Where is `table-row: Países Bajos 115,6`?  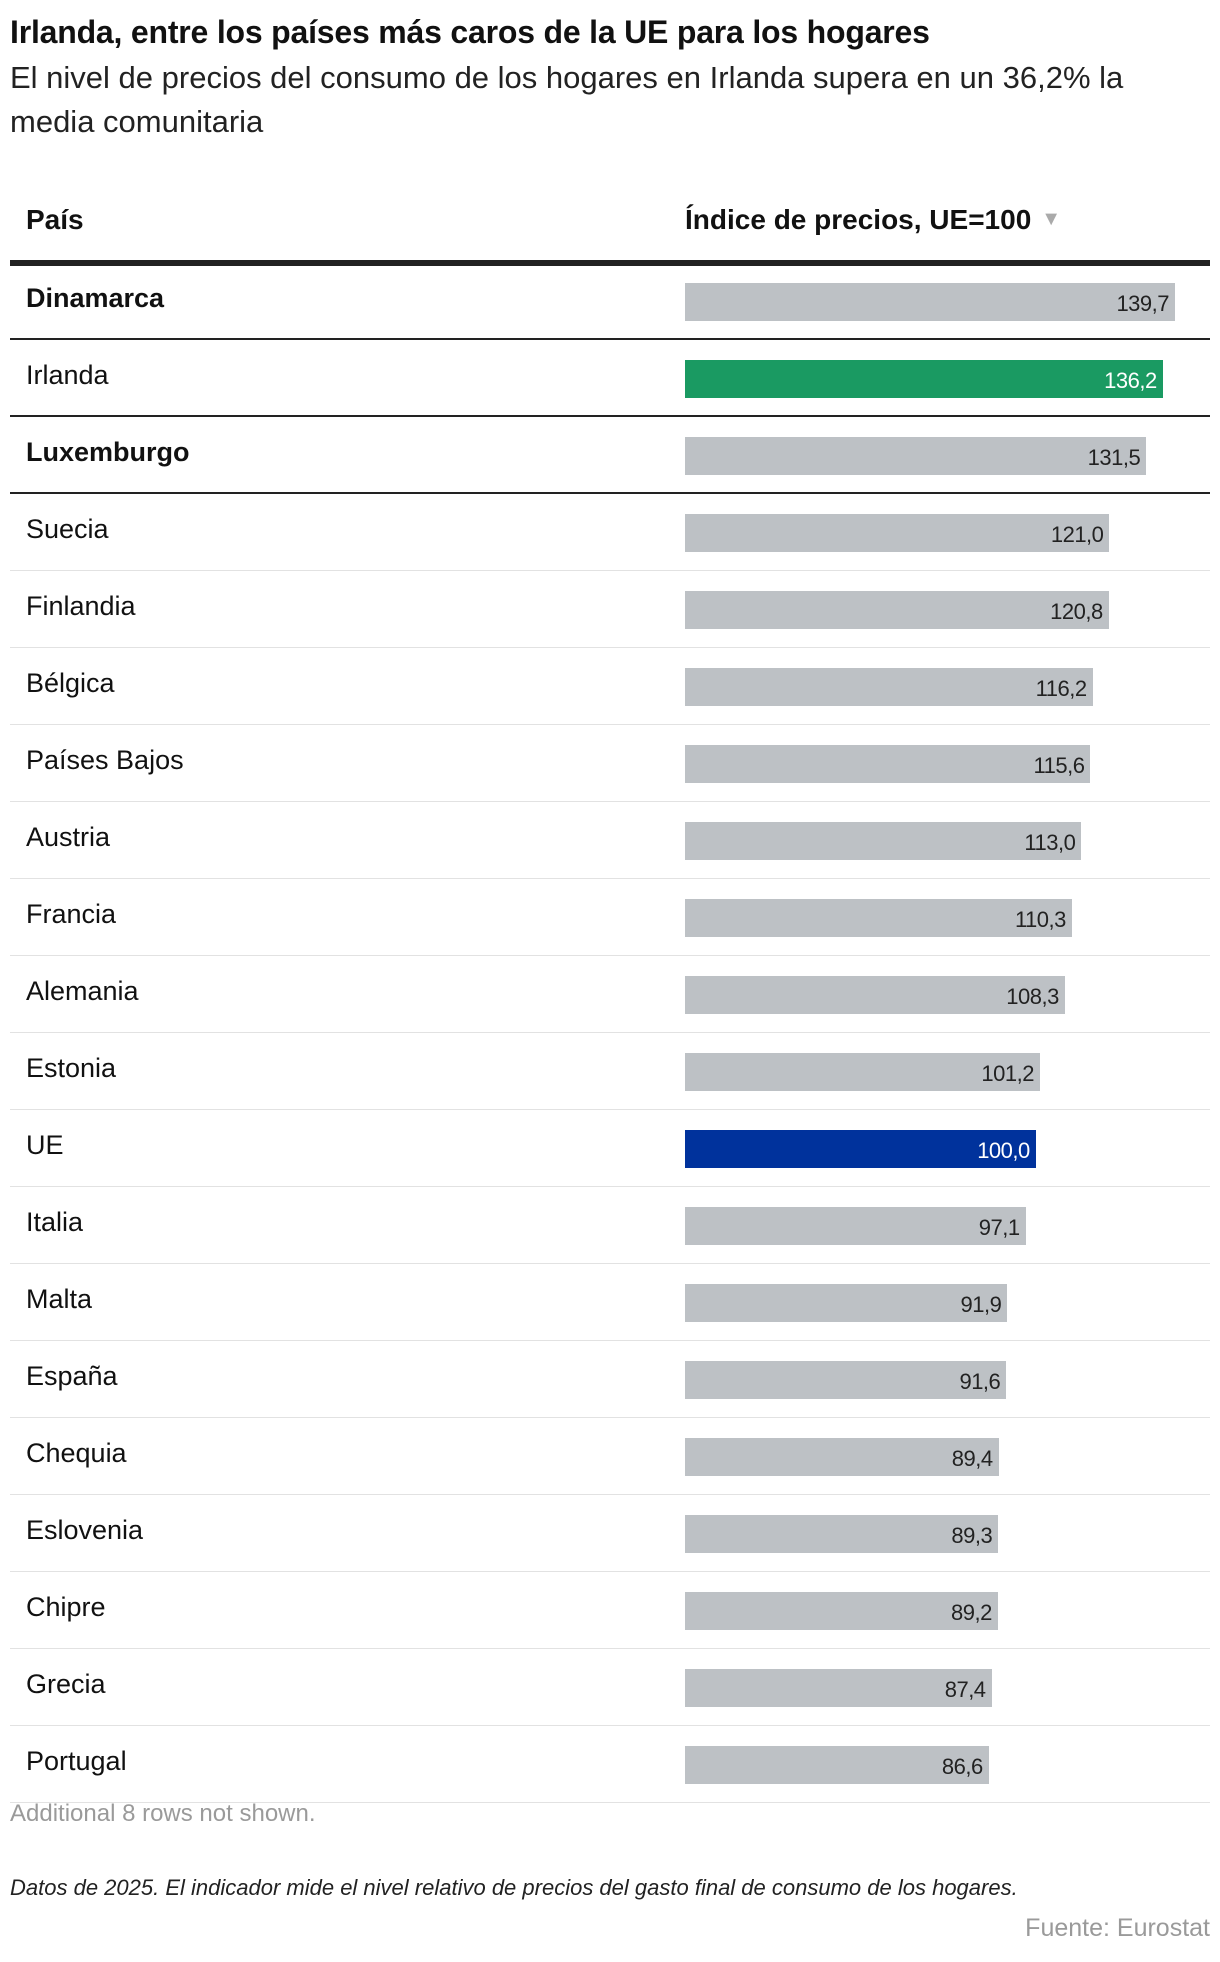
table-row: Países Bajos 115,6 is located at coordinates (610, 763).